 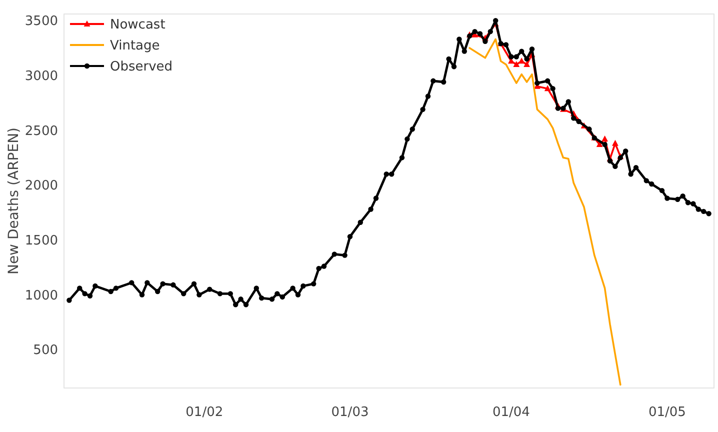 What do you see at coordinates (45, 350) in the screenshot?
I see `y-tick-label: 500` at bounding box center [45, 350].